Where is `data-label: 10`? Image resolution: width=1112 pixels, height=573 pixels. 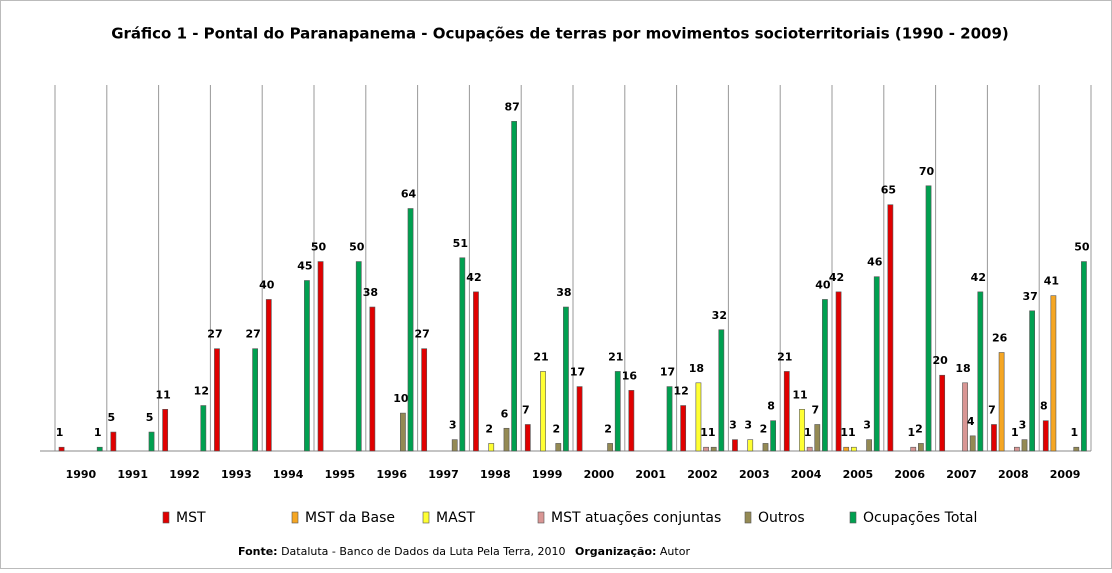 data-label: 10 is located at coordinates (401, 398).